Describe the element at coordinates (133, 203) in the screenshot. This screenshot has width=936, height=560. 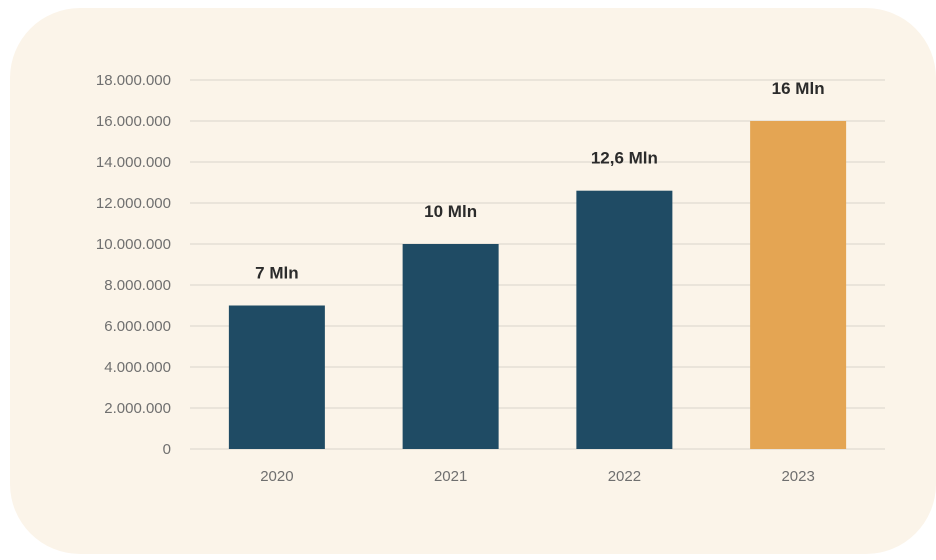
I see `y-tick-label-6: 12.000.000` at that location.